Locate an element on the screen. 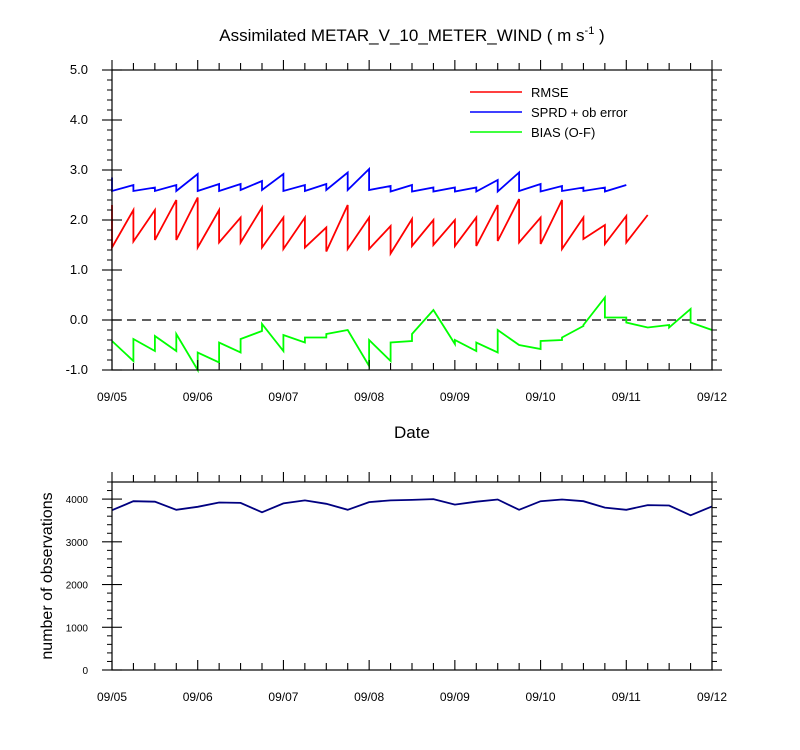 This screenshot has height=750, width=800. y-tick-label: -1.0 is located at coordinates (77, 369).